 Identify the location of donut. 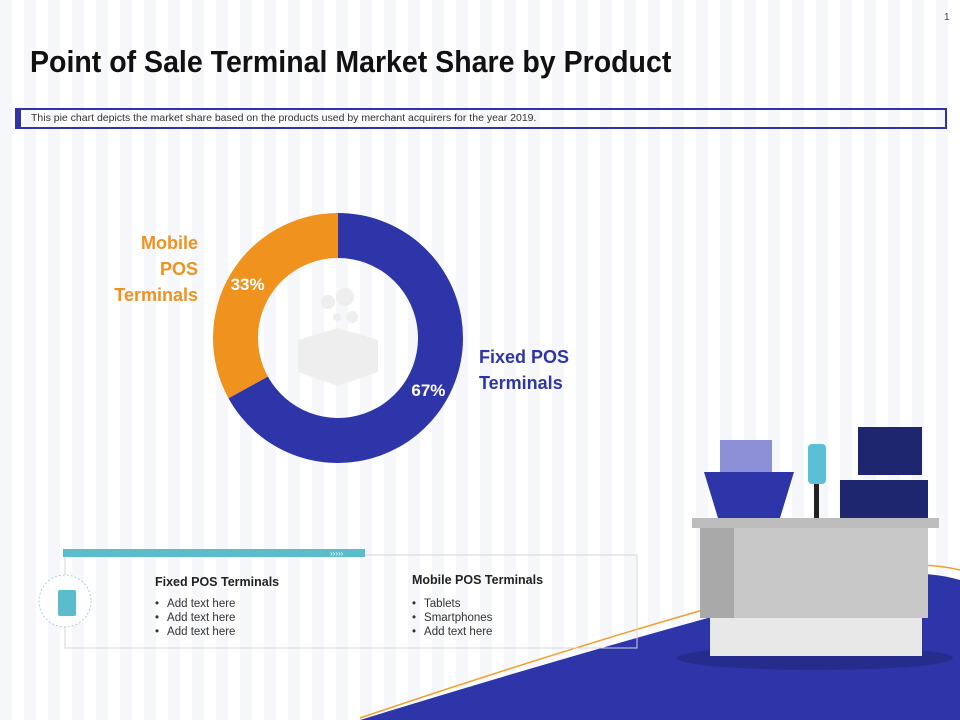
(338, 338).